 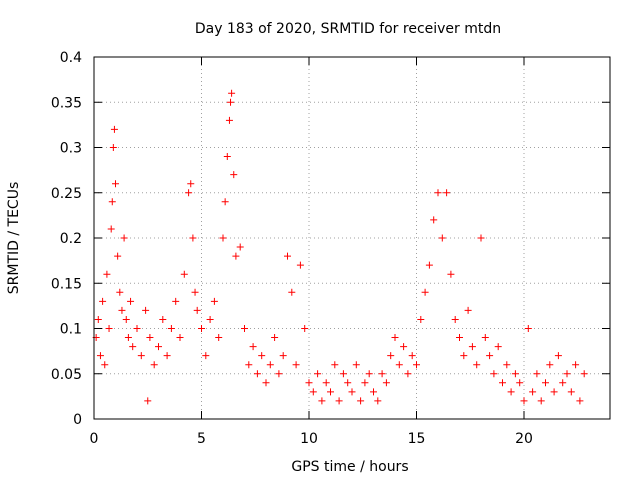 I want to click on x-tick-label: 15, so click(x=417, y=439).